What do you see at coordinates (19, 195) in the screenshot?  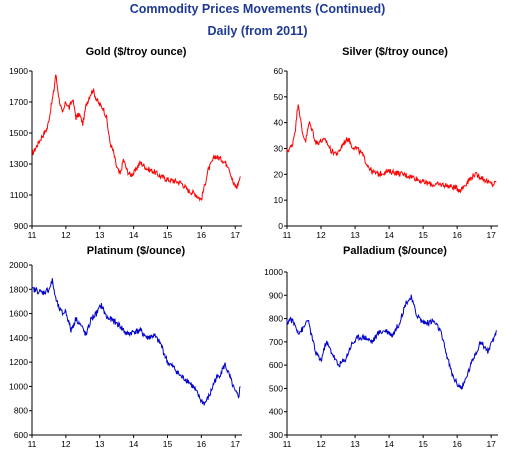 I see `gold-y-tick-label: 1100` at bounding box center [19, 195].